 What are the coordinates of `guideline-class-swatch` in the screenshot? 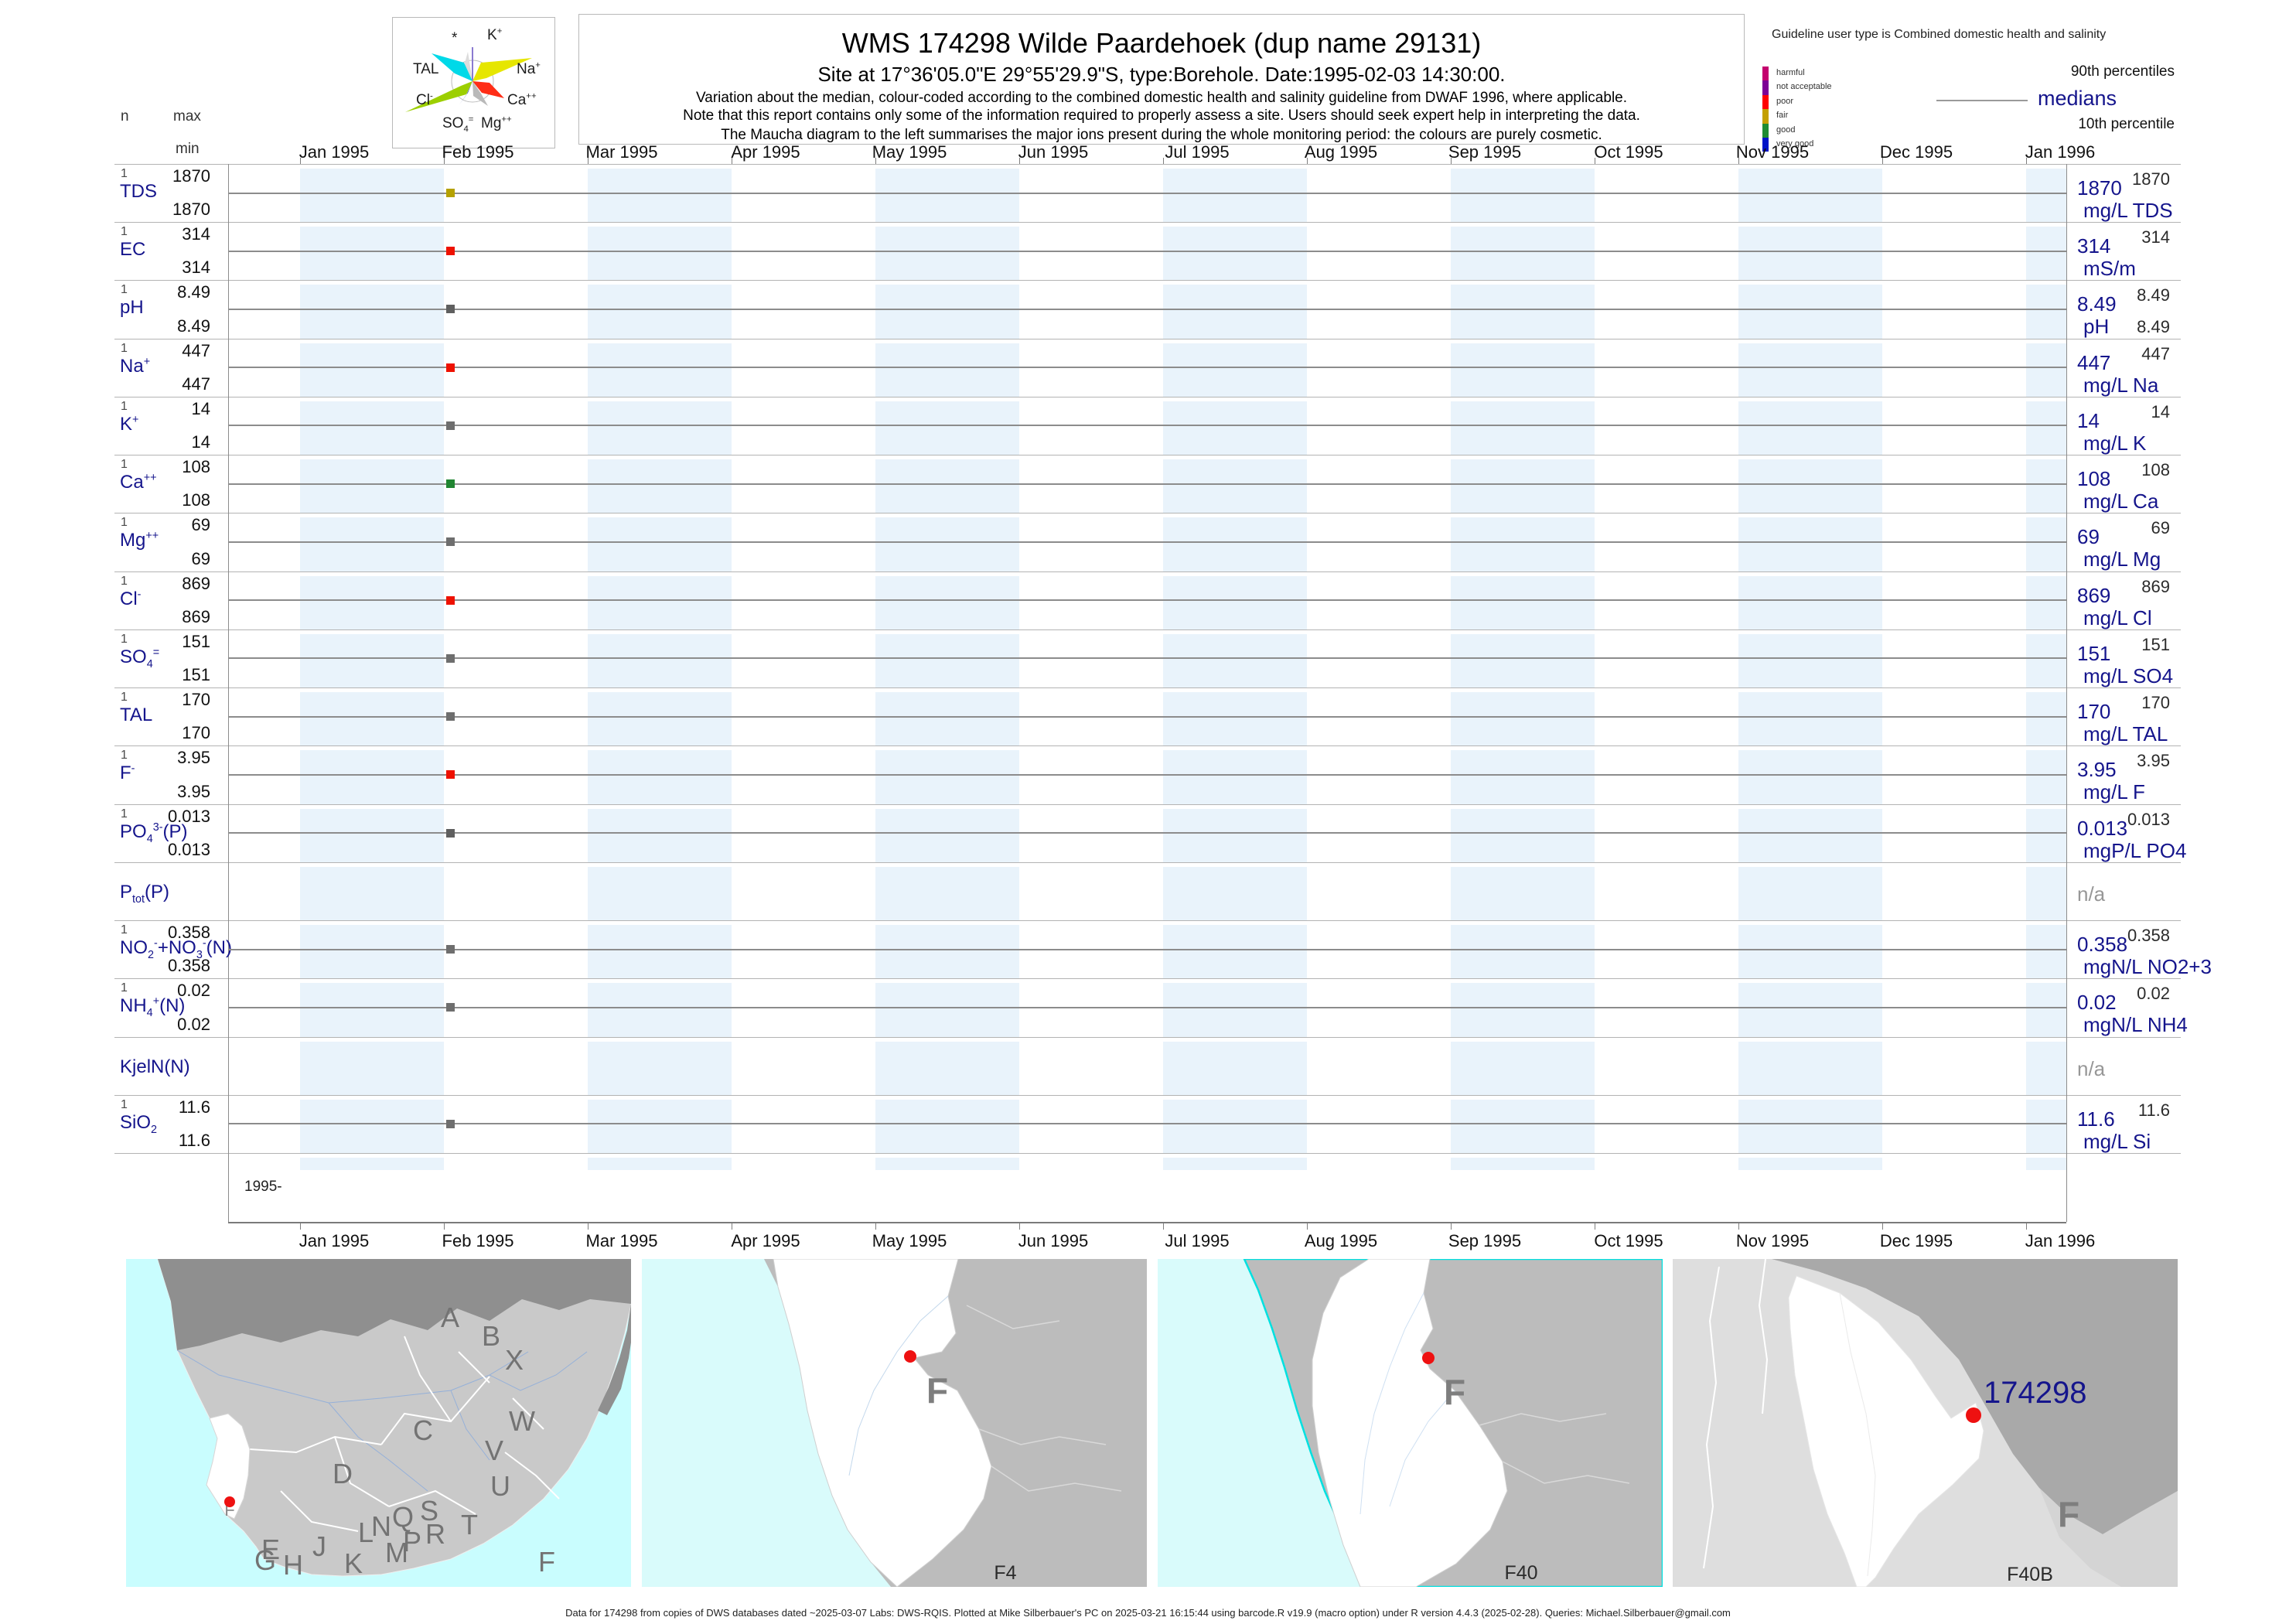 It's located at (1765, 145).